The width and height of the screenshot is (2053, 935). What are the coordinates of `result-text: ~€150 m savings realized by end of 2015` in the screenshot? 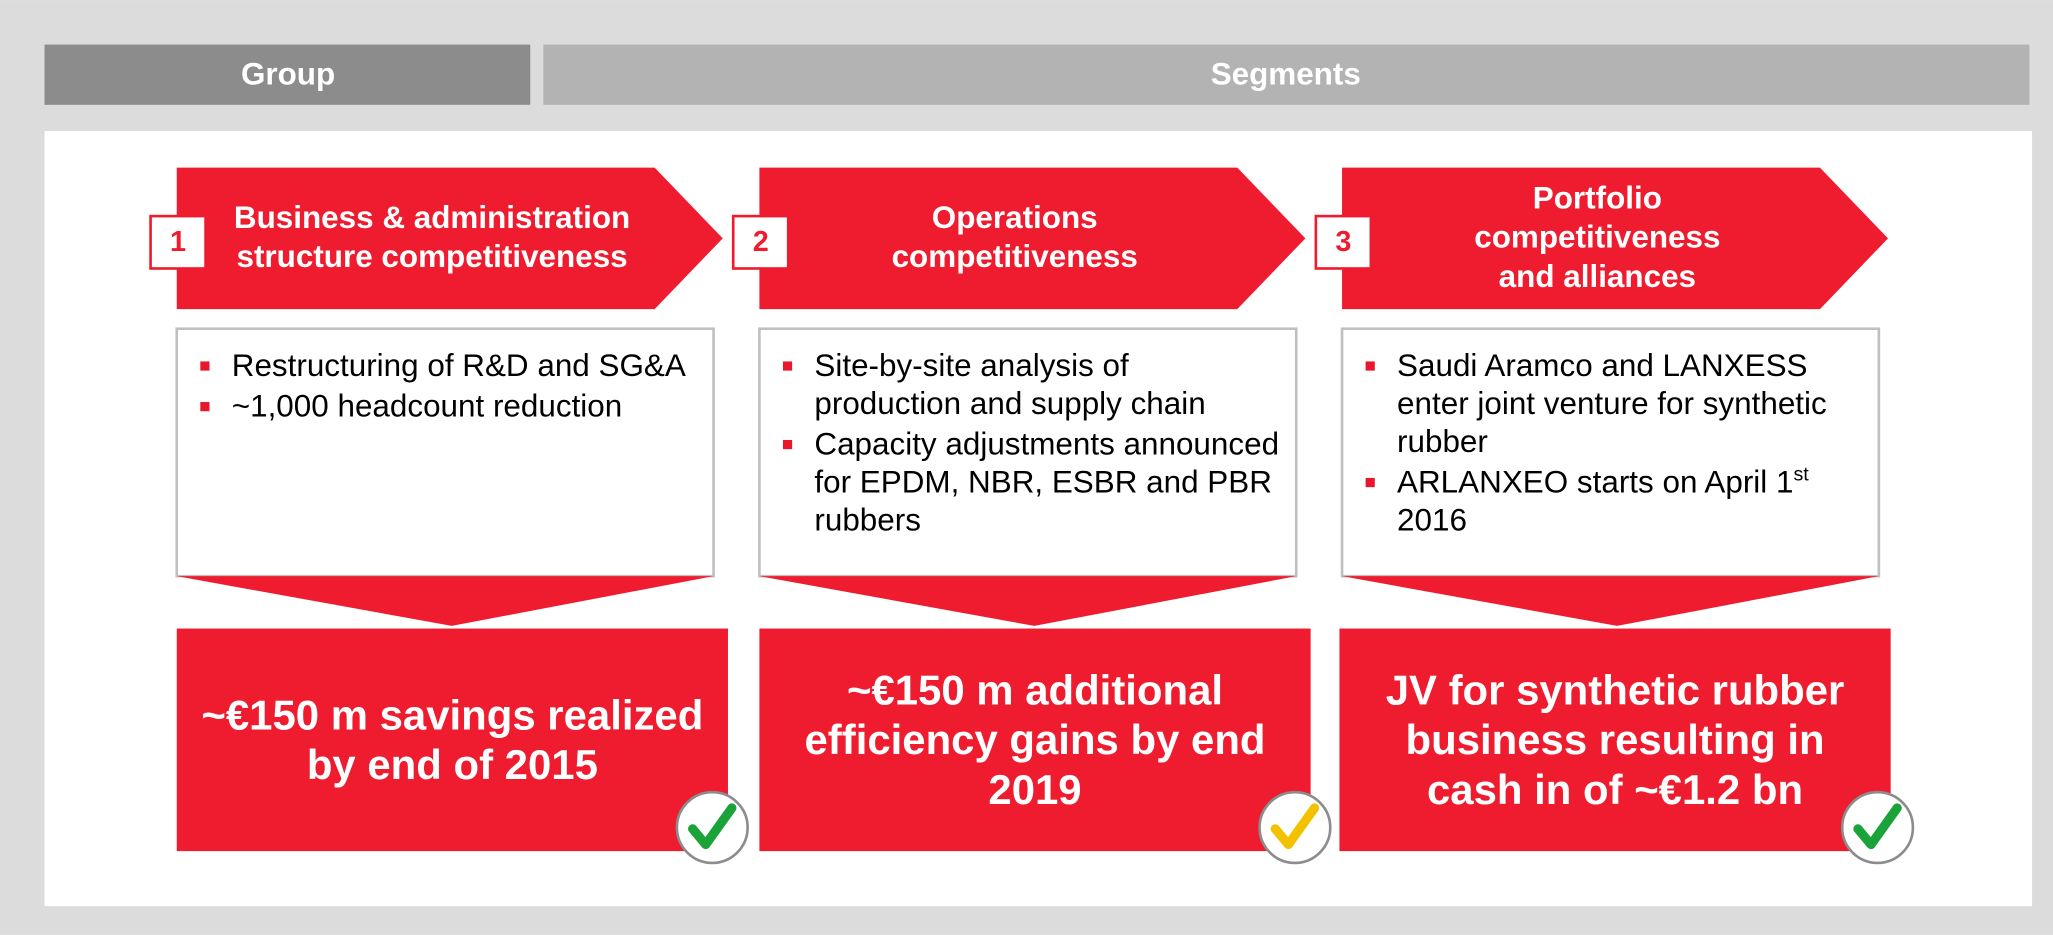 It's located at (452, 740).